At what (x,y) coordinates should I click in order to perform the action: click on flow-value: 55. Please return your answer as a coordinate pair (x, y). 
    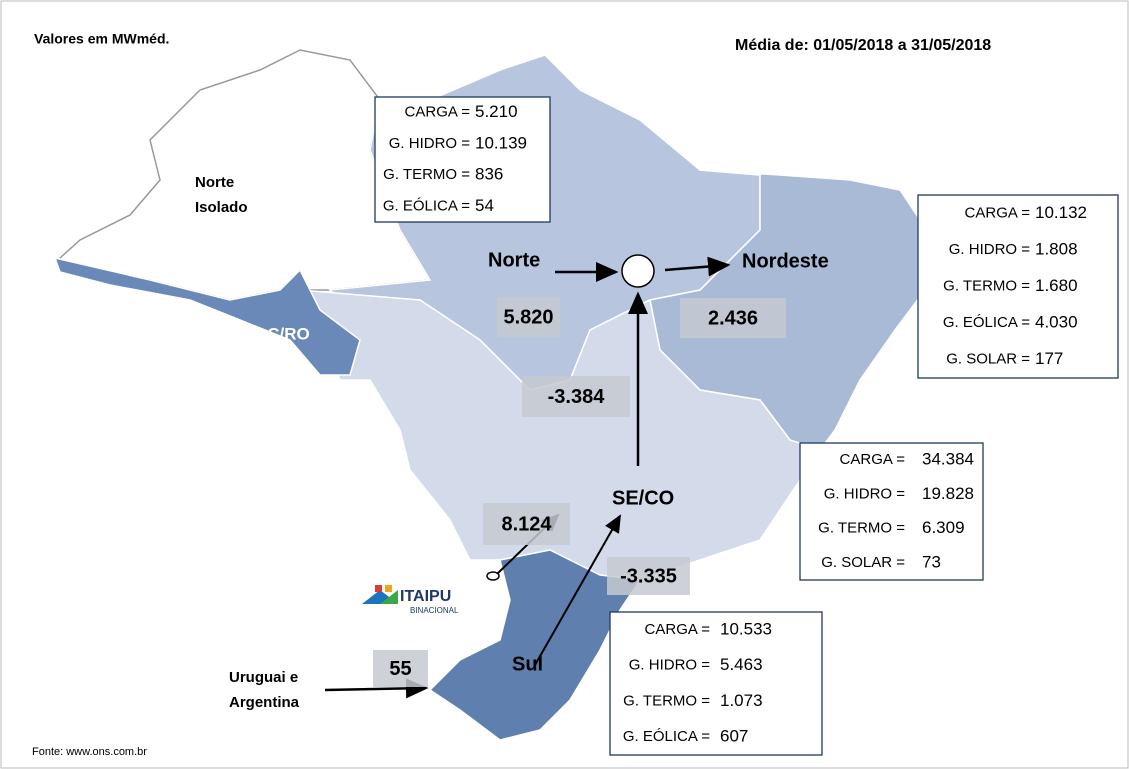
    Looking at the image, I should click on (400, 669).